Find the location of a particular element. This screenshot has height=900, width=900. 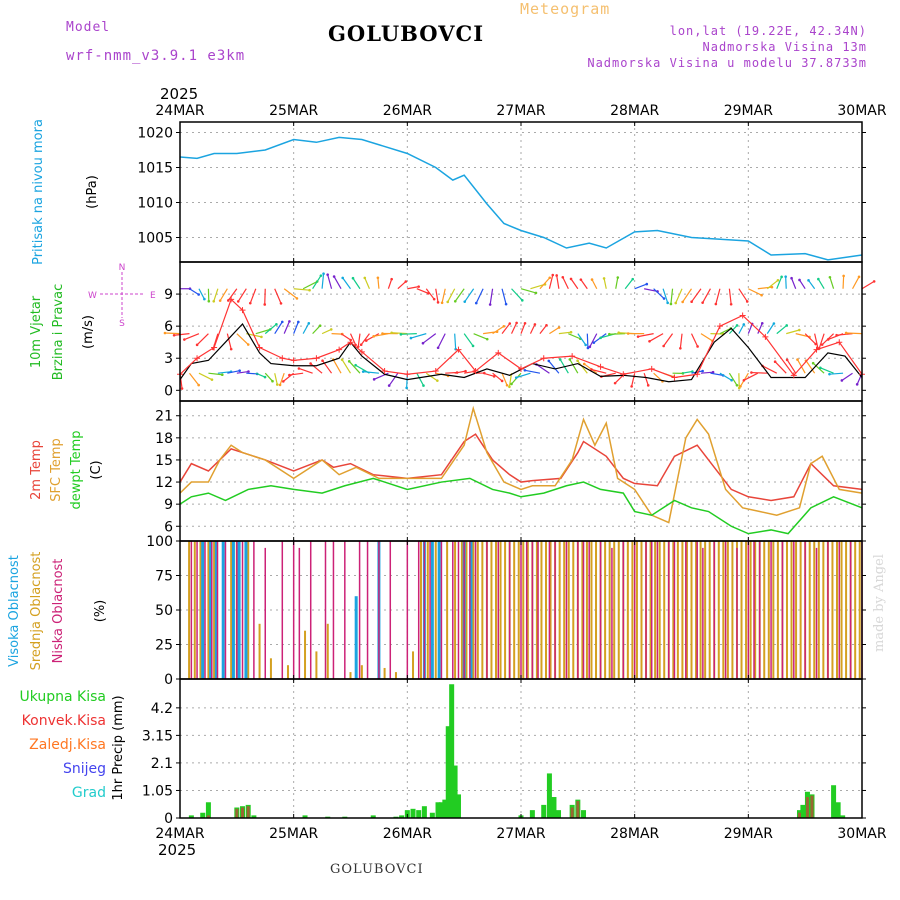

wind-ylabel-1: 10m Vjetar is located at coordinates (36, 331).